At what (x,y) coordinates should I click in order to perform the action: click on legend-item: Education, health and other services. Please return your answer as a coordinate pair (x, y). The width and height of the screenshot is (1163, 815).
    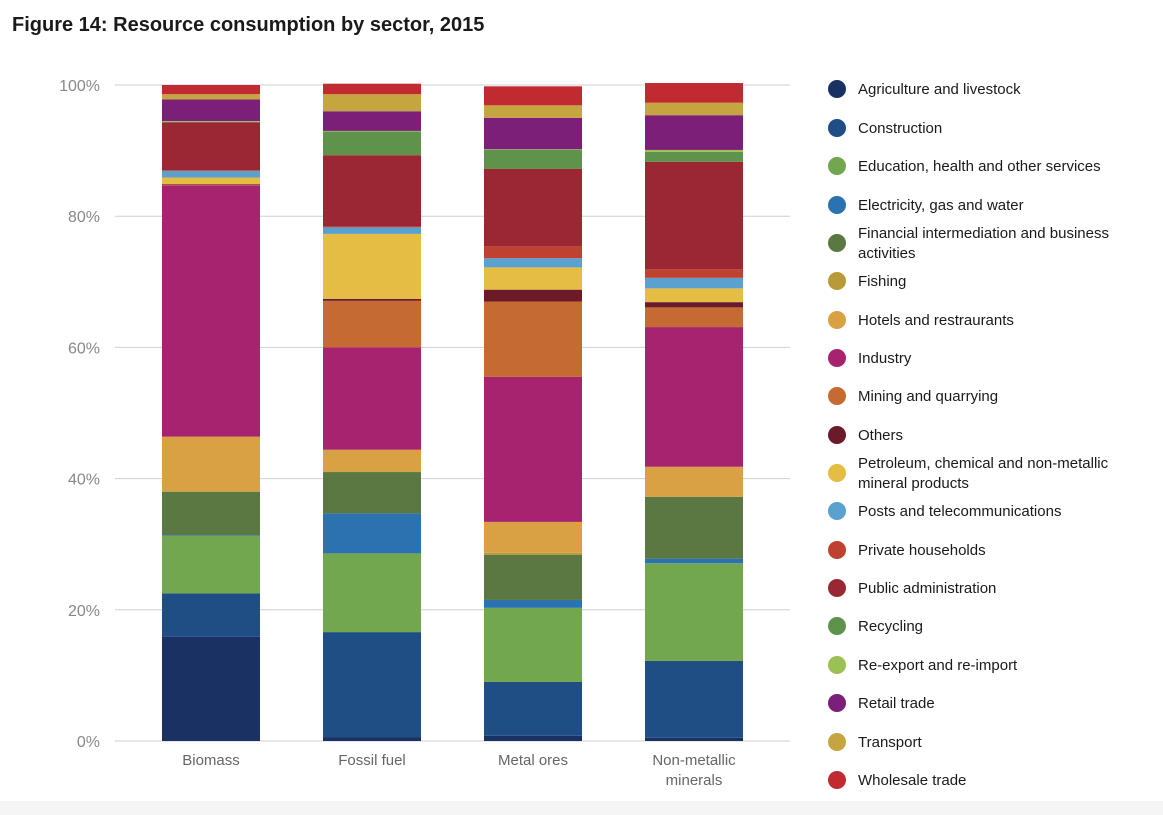
    Looking at the image, I should click on (964, 166).